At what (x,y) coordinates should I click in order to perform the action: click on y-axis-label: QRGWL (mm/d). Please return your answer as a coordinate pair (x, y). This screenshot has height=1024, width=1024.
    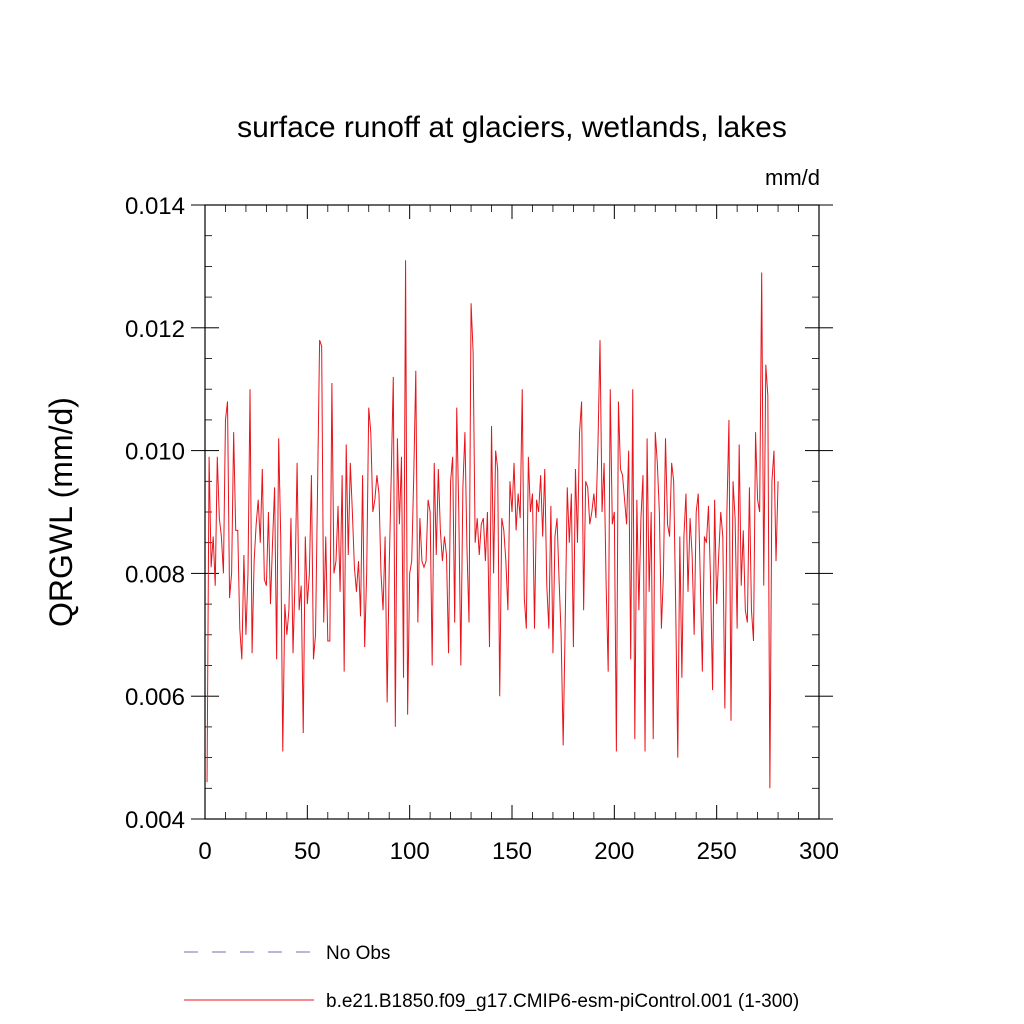
    Looking at the image, I should click on (61, 512).